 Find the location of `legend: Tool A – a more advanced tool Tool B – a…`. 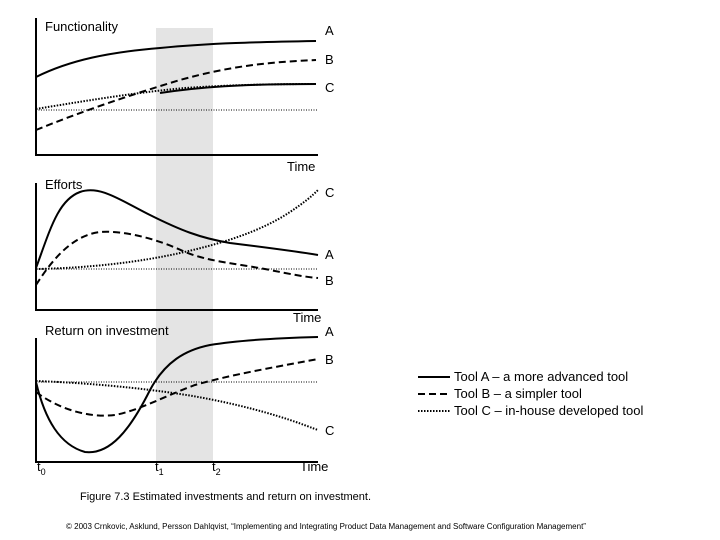

legend: Tool A – a more advanced tool Tool B – a… is located at coordinates (530, 393).